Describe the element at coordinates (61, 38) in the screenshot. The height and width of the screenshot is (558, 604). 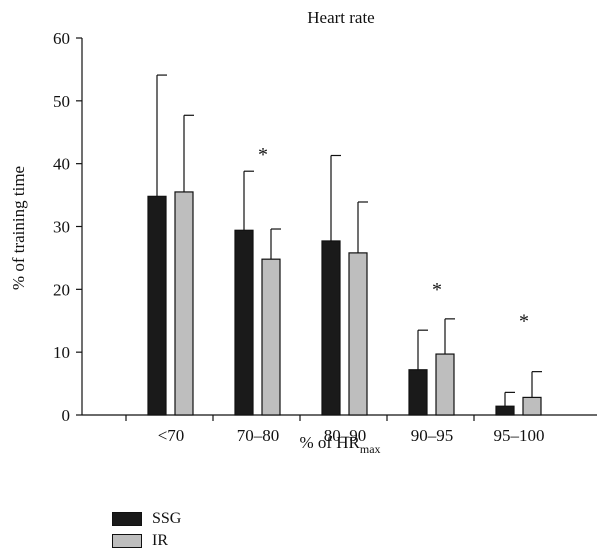
I see `y-tick-label: 60` at that location.